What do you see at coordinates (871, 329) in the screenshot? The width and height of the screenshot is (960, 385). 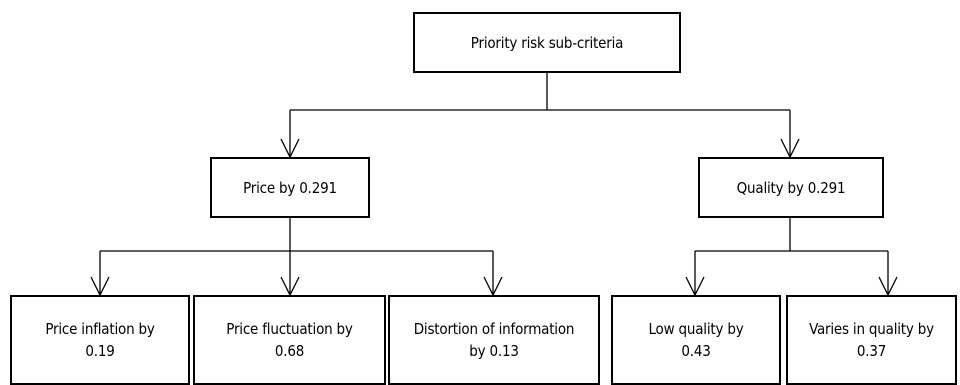 I see `varies-quality-label: Varies in quality by` at bounding box center [871, 329].